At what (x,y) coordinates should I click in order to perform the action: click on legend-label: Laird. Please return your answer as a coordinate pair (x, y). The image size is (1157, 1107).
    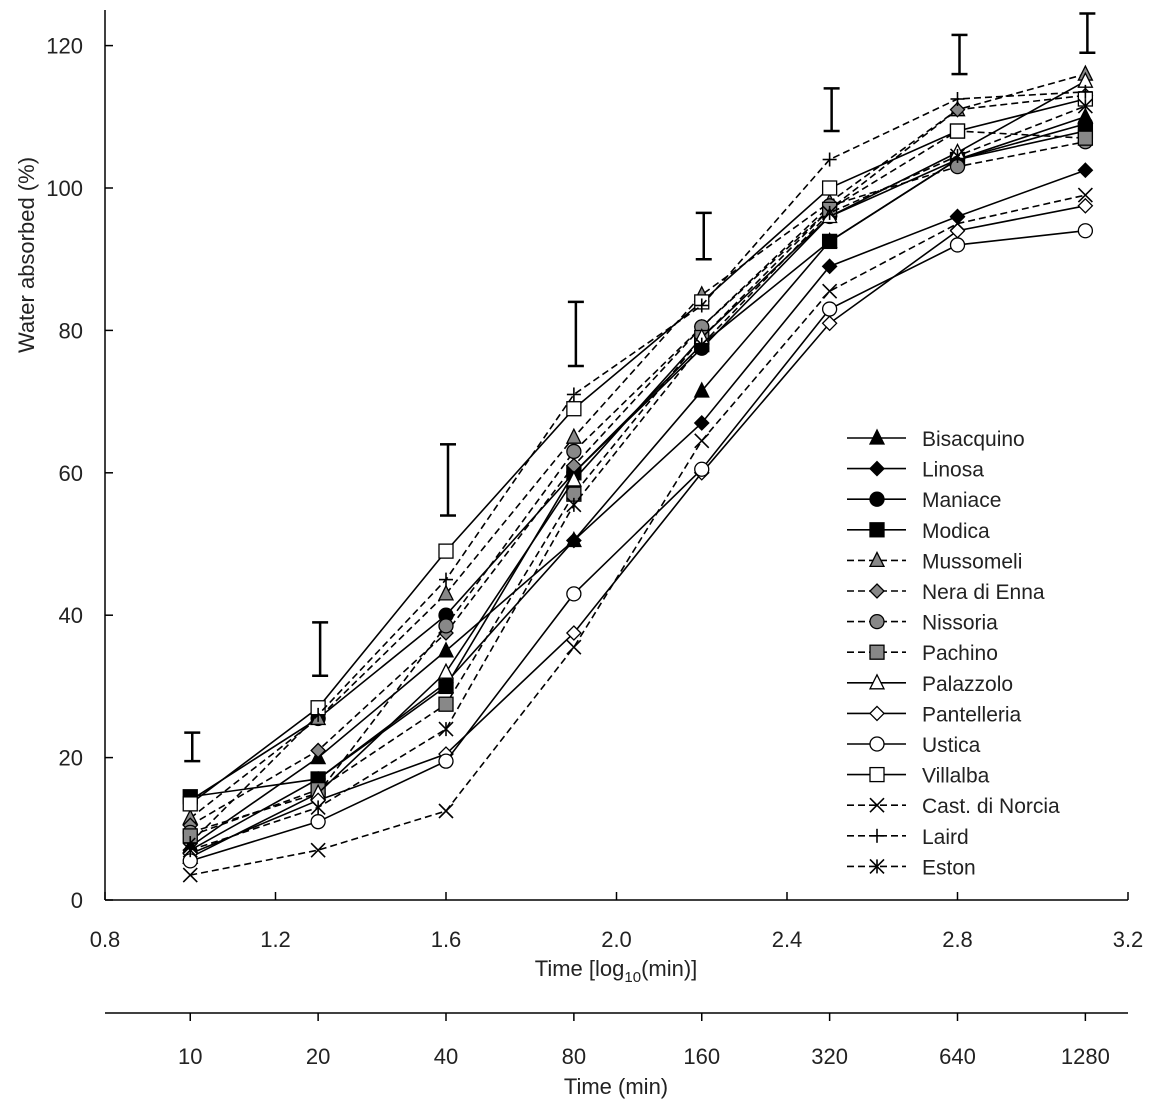
    Looking at the image, I should click on (945, 837).